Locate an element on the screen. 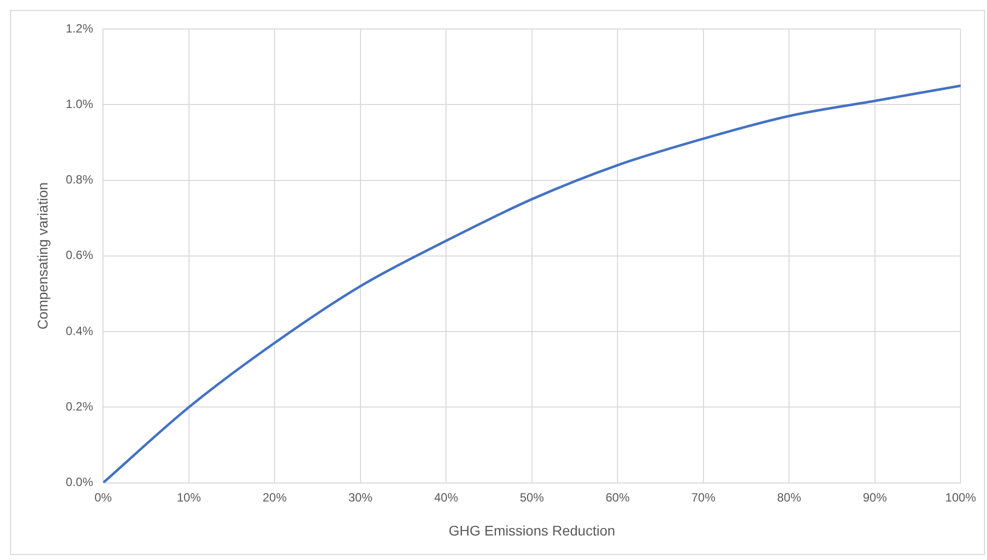 The height and width of the screenshot is (560, 987). y-axis-title: Compensating variation is located at coordinates (42, 256).